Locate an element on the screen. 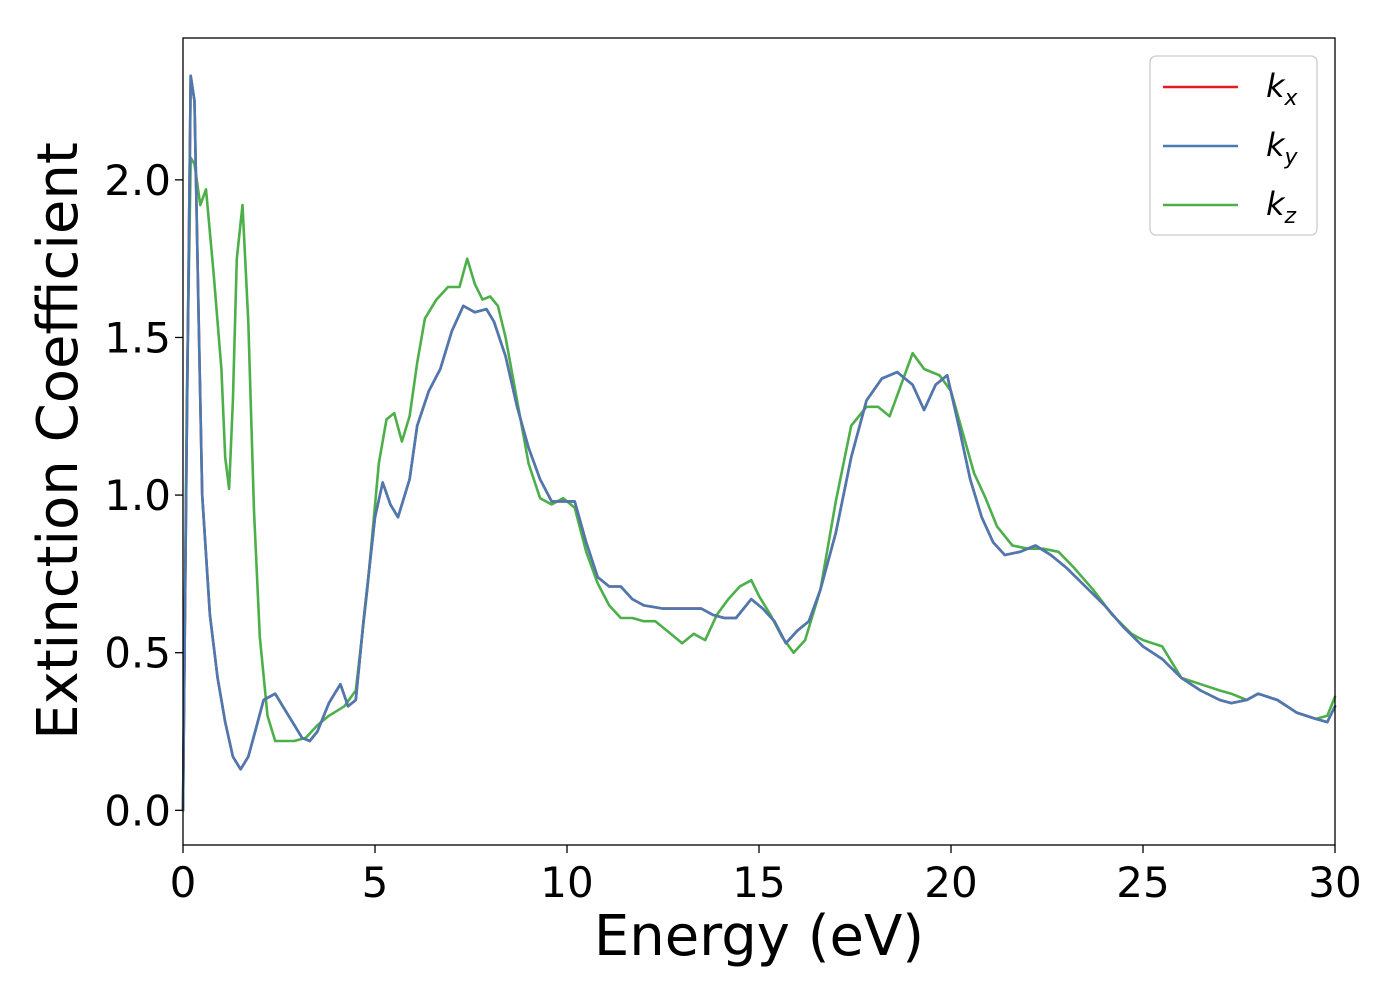  y-axis-label: Extinction Coefficient is located at coordinates (58, 441).